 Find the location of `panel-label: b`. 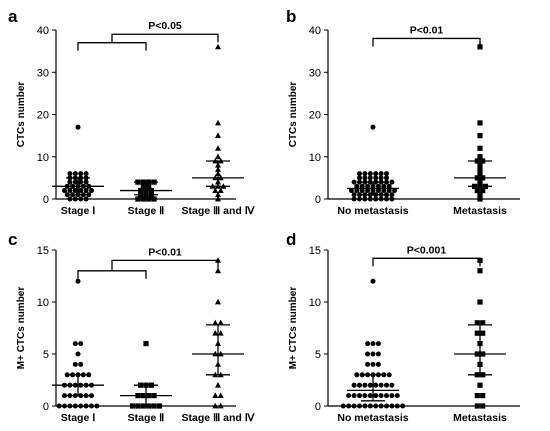

panel-label: b is located at coordinates (291, 16).